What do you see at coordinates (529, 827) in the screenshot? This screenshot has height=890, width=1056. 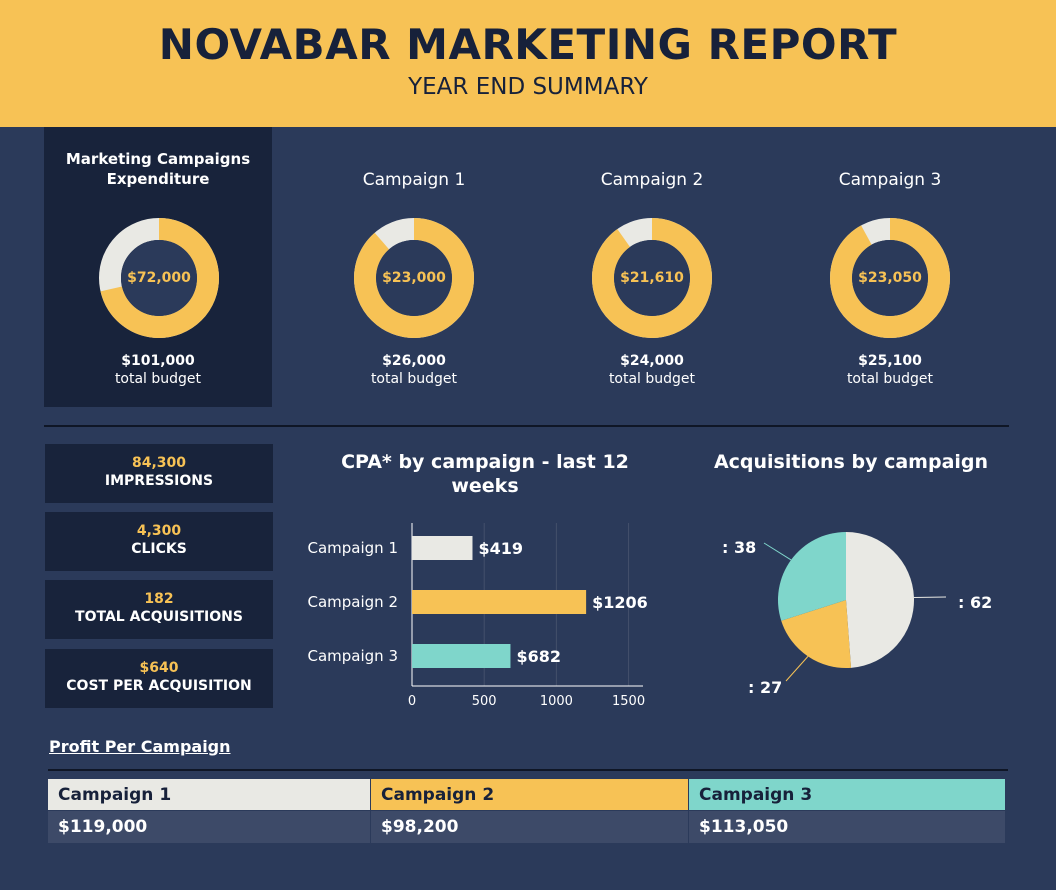 I see `profit-value-campaign-2: $98,200` at bounding box center [529, 827].